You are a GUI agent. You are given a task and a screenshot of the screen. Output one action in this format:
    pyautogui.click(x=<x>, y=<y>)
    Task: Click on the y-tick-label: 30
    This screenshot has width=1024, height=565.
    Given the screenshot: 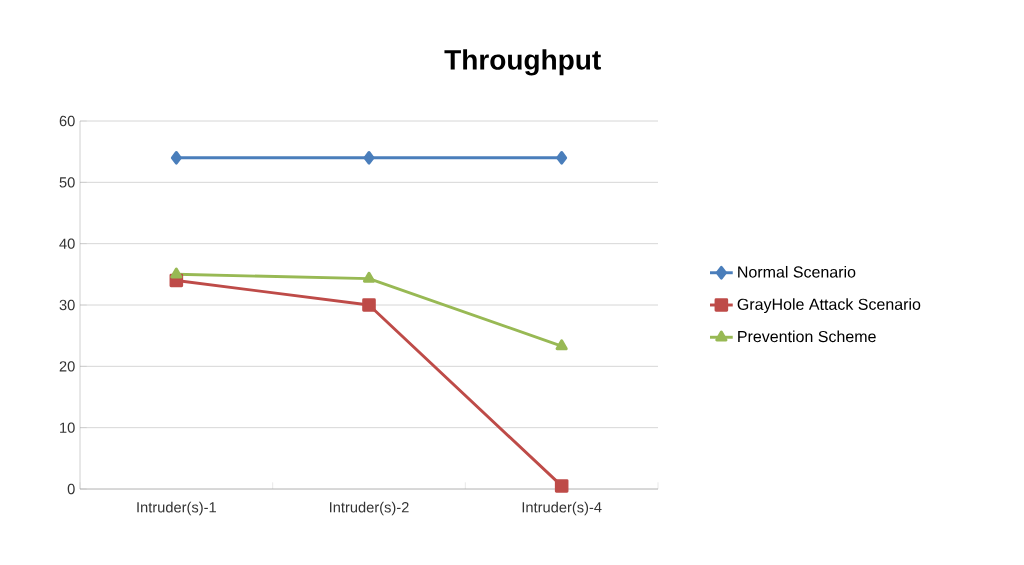 What is the action you would take?
    pyautogui.click(x=67, y=305)
    